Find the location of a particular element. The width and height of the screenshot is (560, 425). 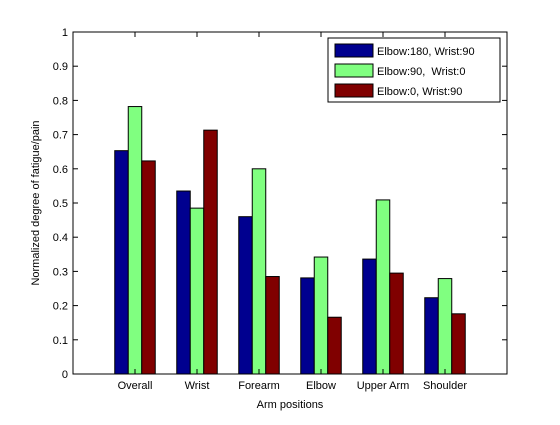

legend-label: Elbow:0, Wrist:90 is located at coordinates (419, 92).